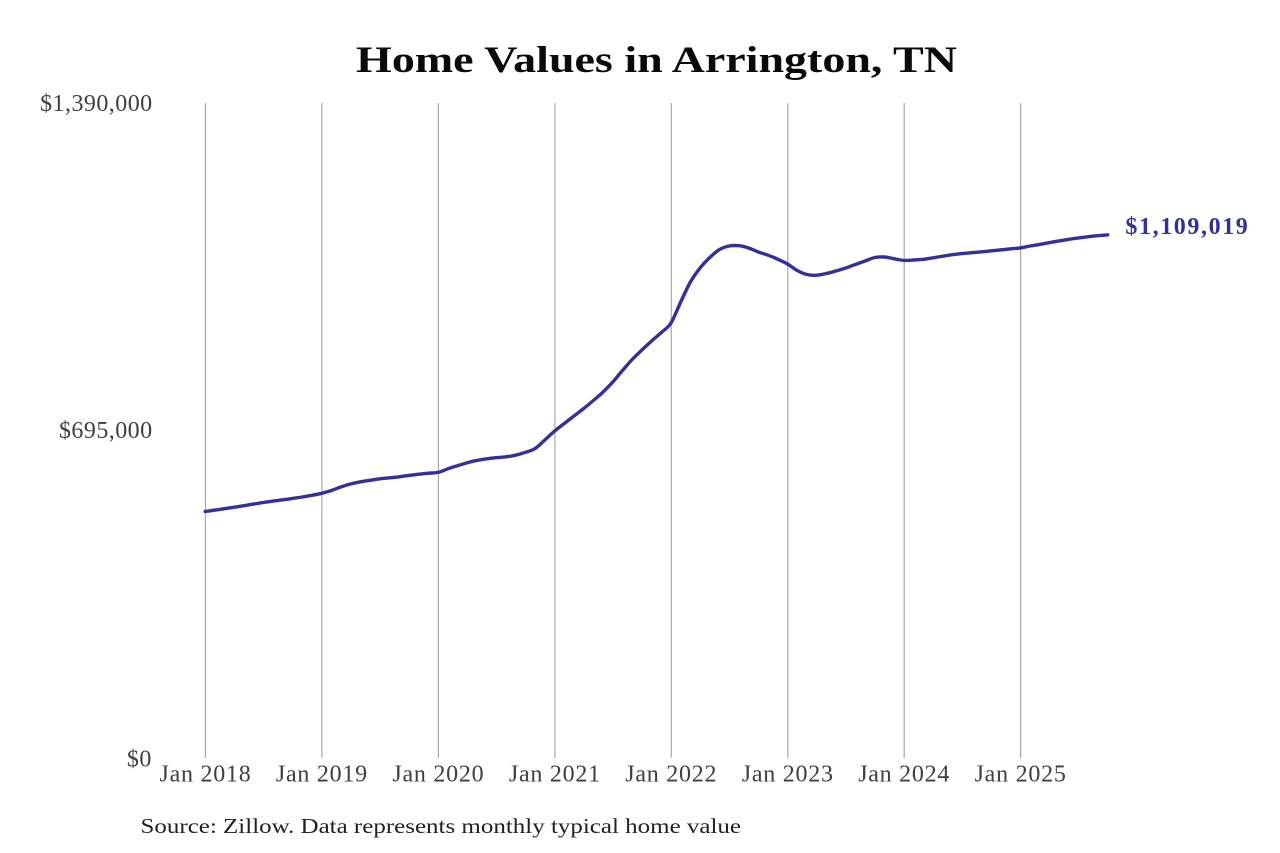  What do you see at coordinates (438, 775) in the screenshot?
I see `svg-text: Jan 2020` at bounding box center [438, 775].